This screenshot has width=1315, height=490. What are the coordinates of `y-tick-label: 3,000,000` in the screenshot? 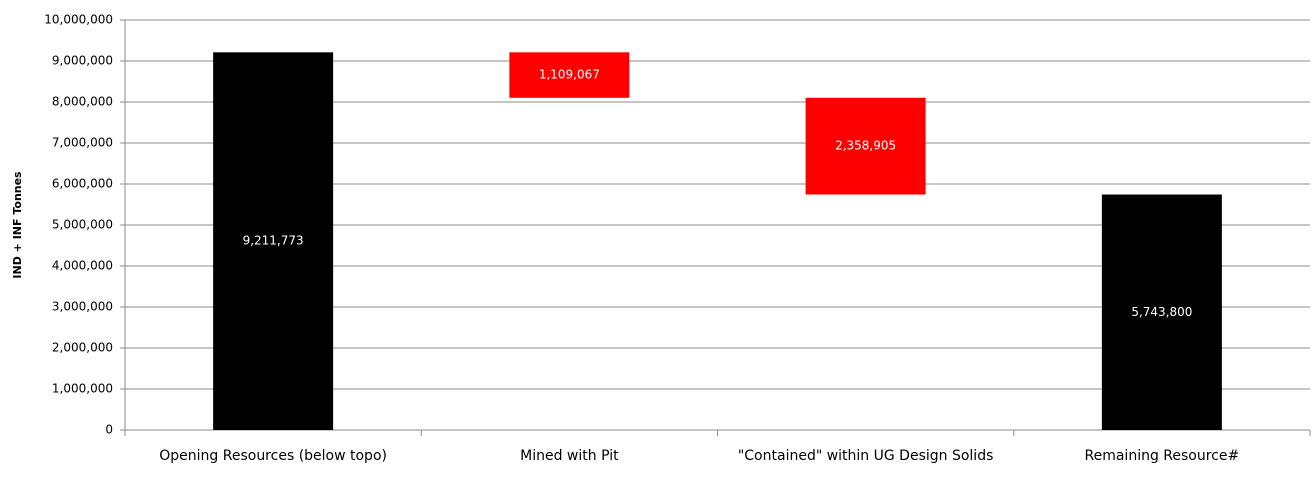 It's located at (82, 307).